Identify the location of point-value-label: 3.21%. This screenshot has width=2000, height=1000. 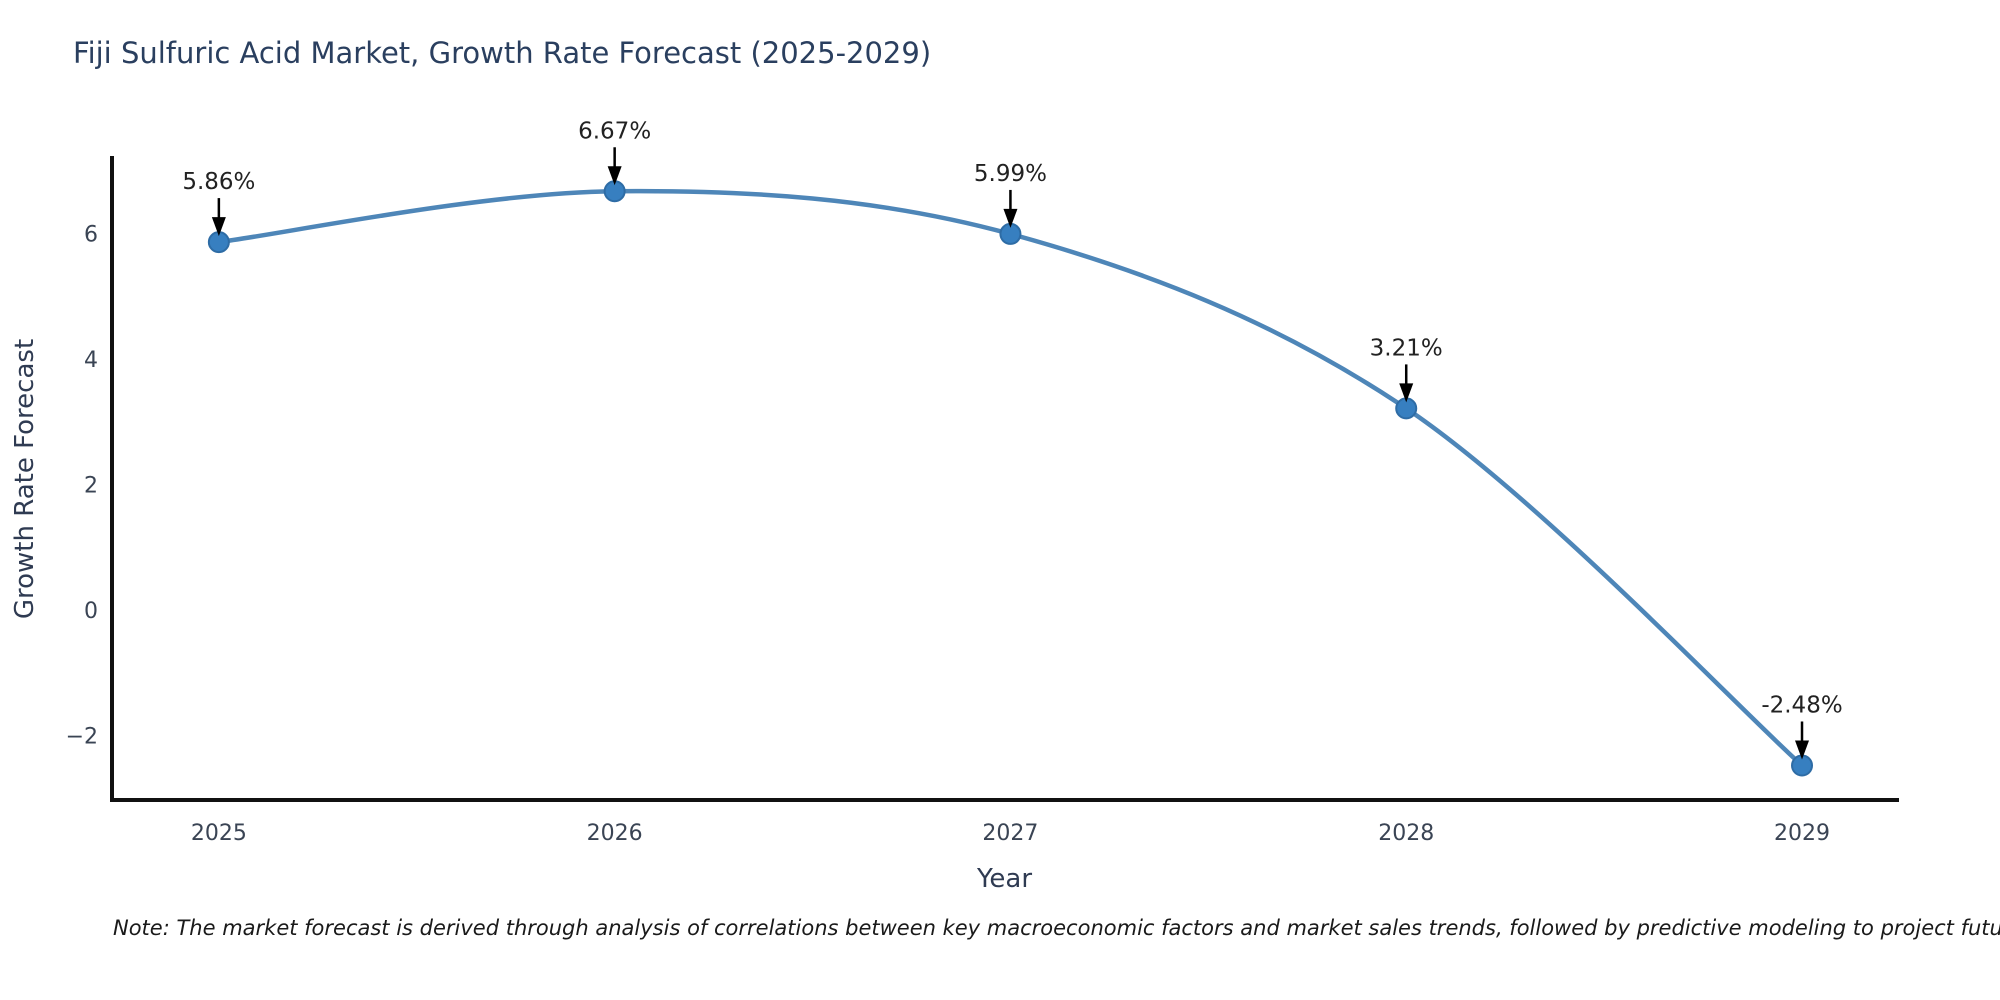
(1406, 348).